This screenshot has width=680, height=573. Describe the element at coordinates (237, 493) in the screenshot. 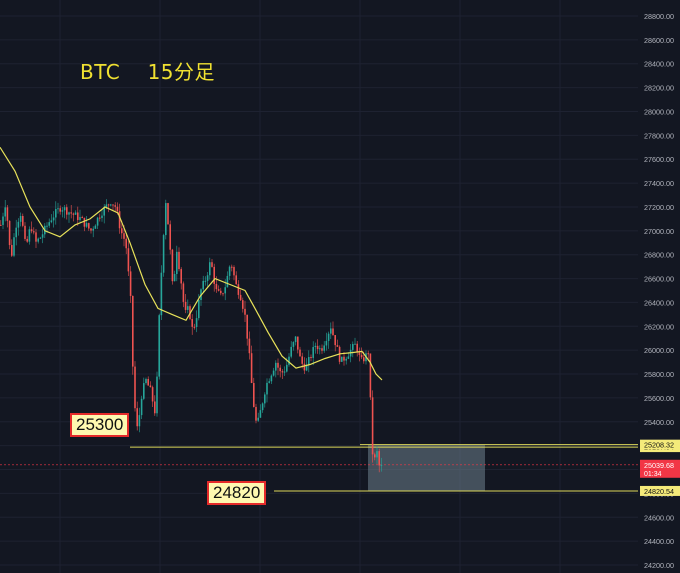

I see `level-label-24820: 24820` at that location.